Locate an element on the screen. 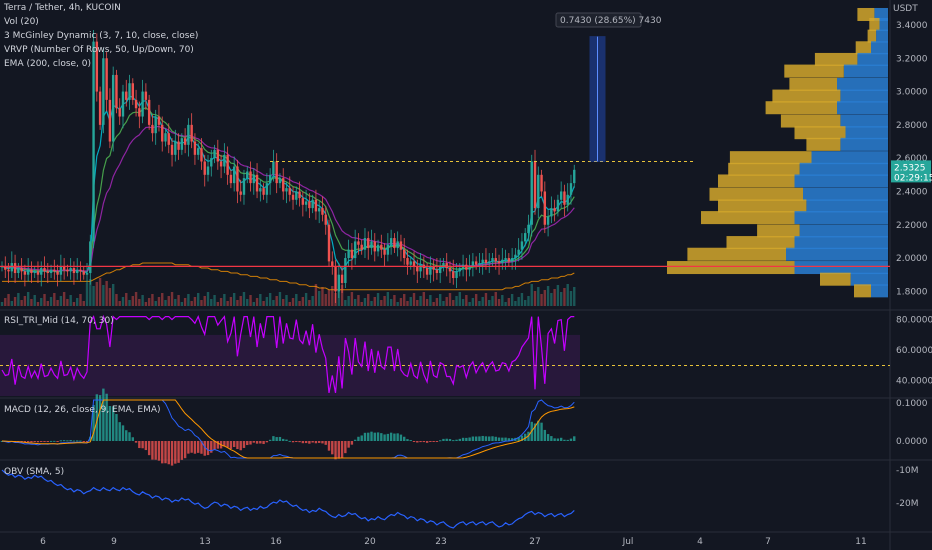 The width and height of the screenshot is (932, 550). obv-pane-title: OBV (SMA, 5) is located at coordinates (34, 472).